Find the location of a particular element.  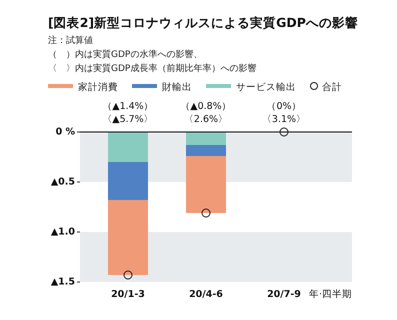

chart-title: [図表2]新型コロナウィルスによる実質GDPへの影響 is located at coordinates (203, 22).